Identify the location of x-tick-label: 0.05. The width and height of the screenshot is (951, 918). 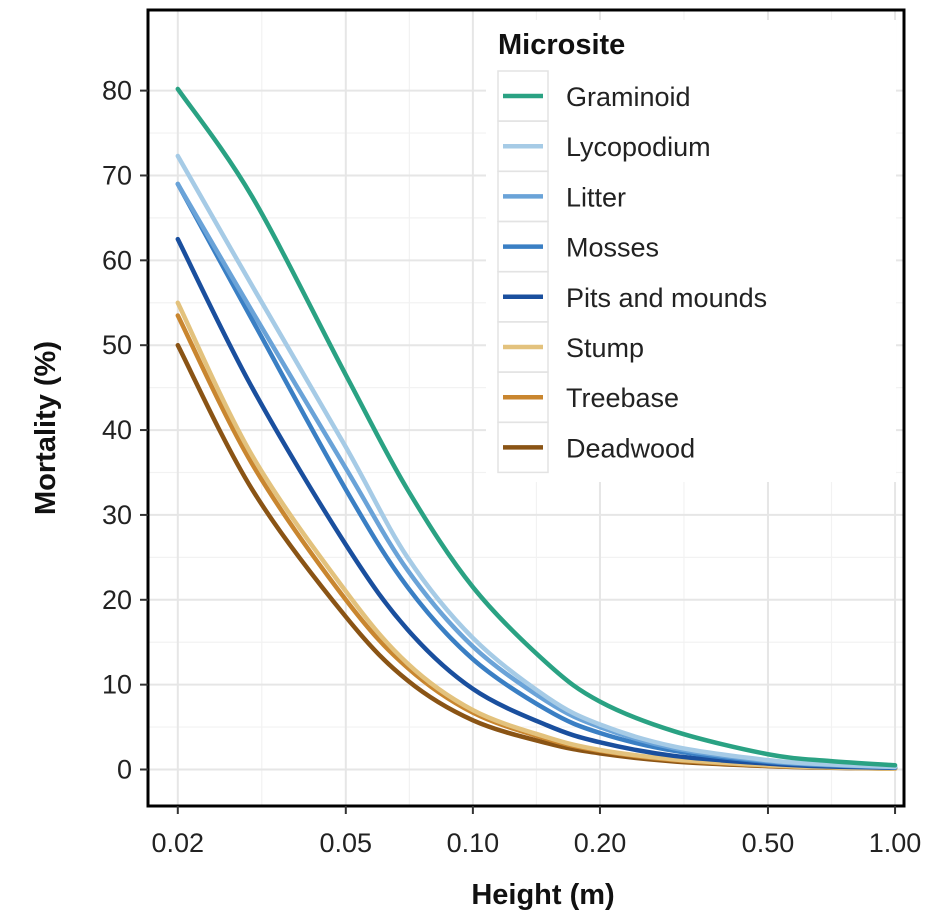
(346, 843).